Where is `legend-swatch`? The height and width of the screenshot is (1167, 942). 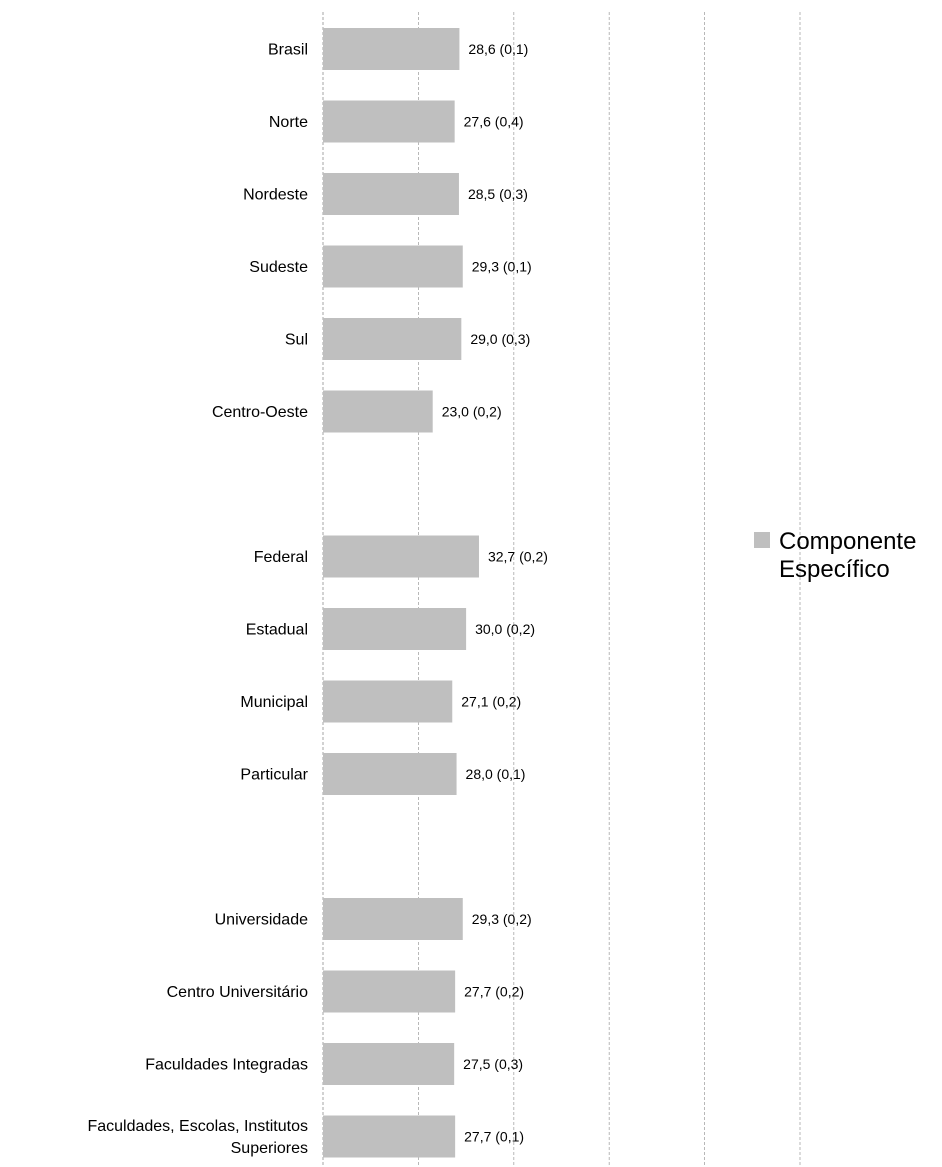
legend-swatch is located at coordinates (762, 540).